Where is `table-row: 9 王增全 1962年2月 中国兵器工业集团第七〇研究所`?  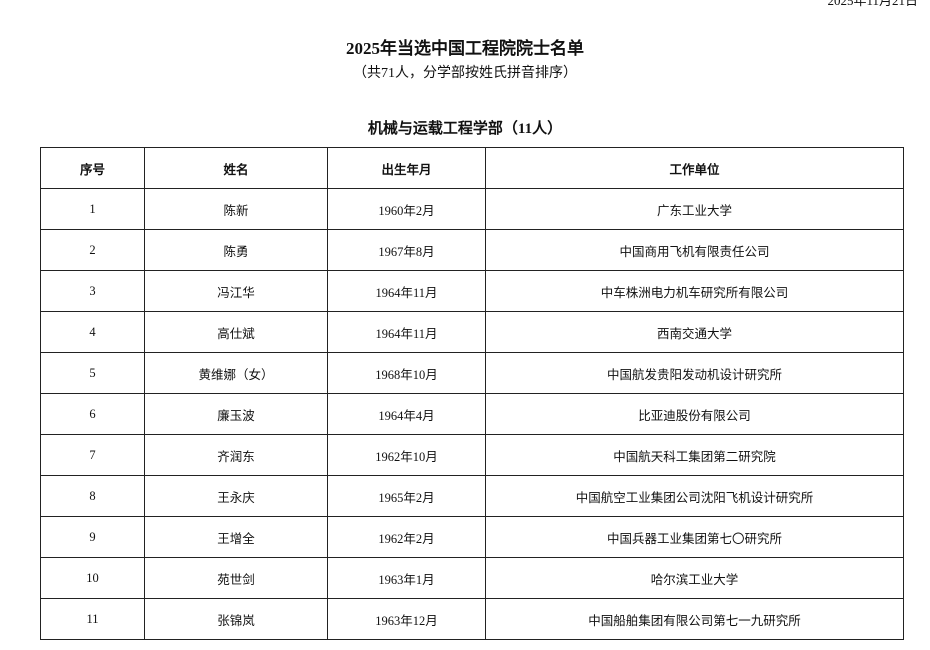
table-row: 9 王增全 1962年2月 中国兵器工业集团第七〇研究所 is located at coordinates (472, 537).